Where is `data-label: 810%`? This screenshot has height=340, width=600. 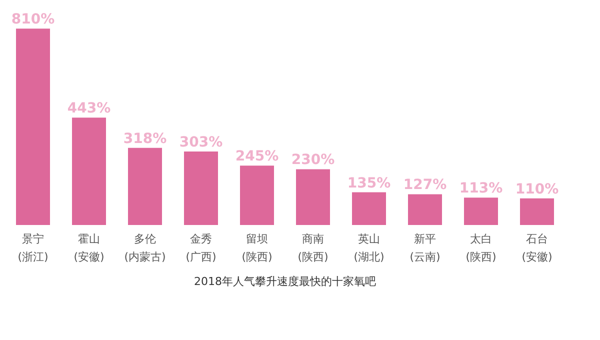 data-label: 810% is located at coordinates (33, 20).